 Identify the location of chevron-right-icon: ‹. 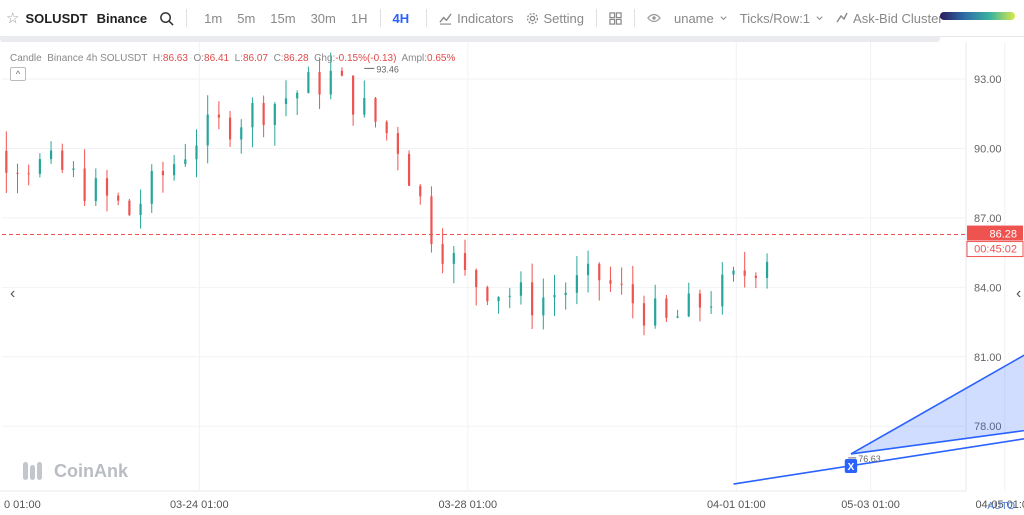
(1019, 293).